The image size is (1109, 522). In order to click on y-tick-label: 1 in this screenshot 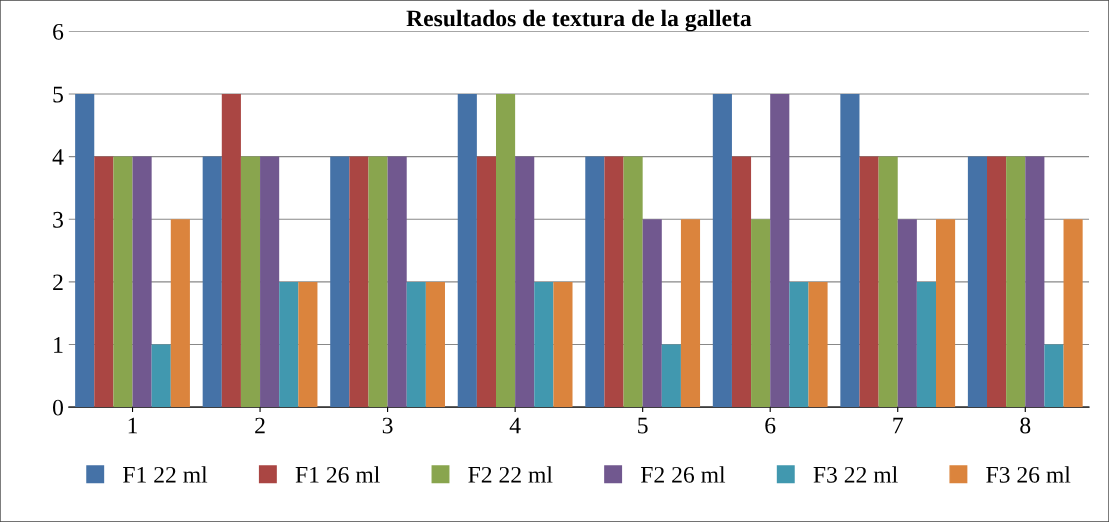, I will do `click(58, 345)`.